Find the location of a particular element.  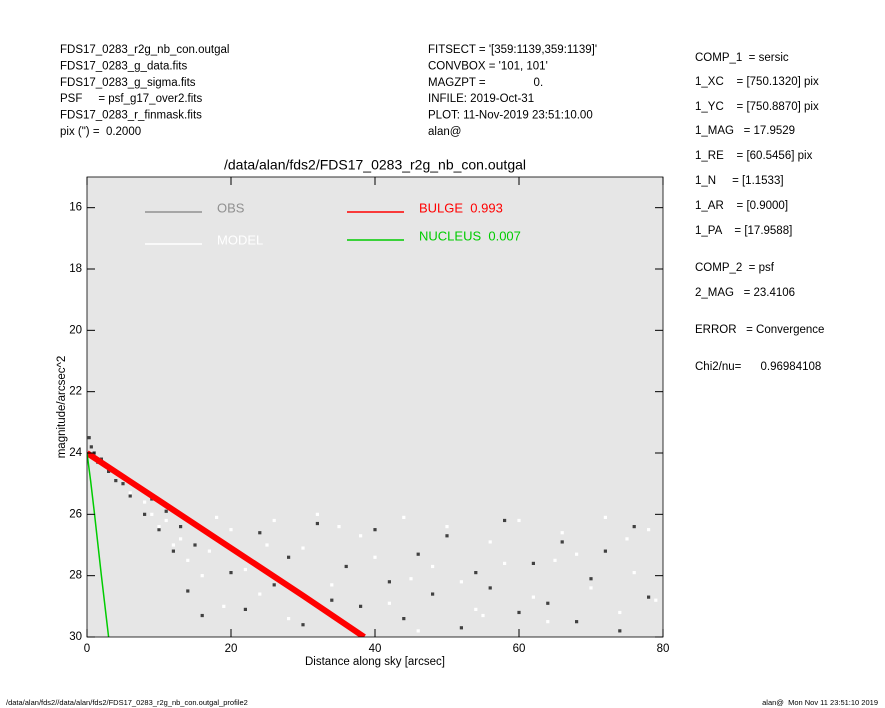

fit-parameter: 1_AR = [0.9000] is located at coordinates (741, 206).